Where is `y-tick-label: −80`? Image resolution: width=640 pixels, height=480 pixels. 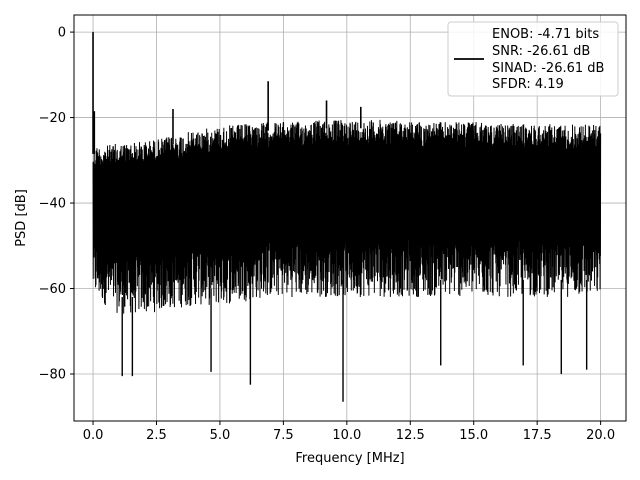 y-tick-label: −80 is located at coordinates (52, 374).